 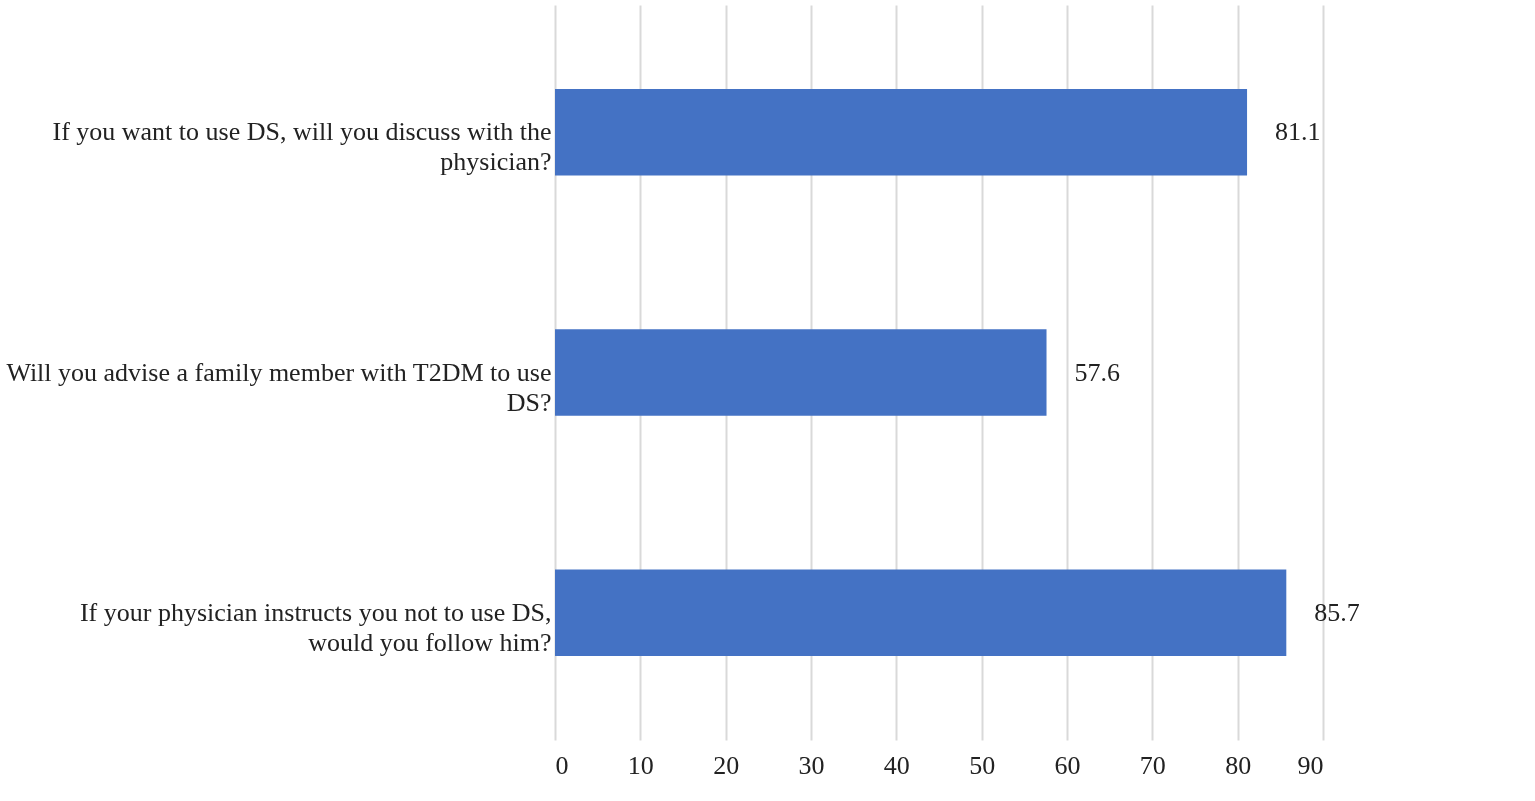 I want to click on data-label: 81.1, so click(x=1298, y=132).